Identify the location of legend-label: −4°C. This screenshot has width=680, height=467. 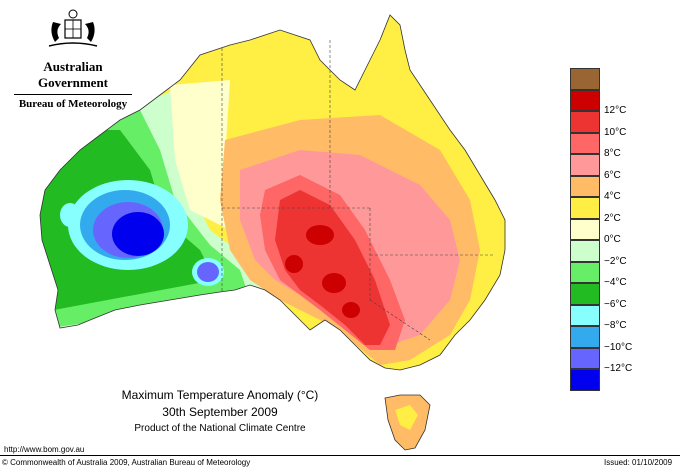
(615, 282).